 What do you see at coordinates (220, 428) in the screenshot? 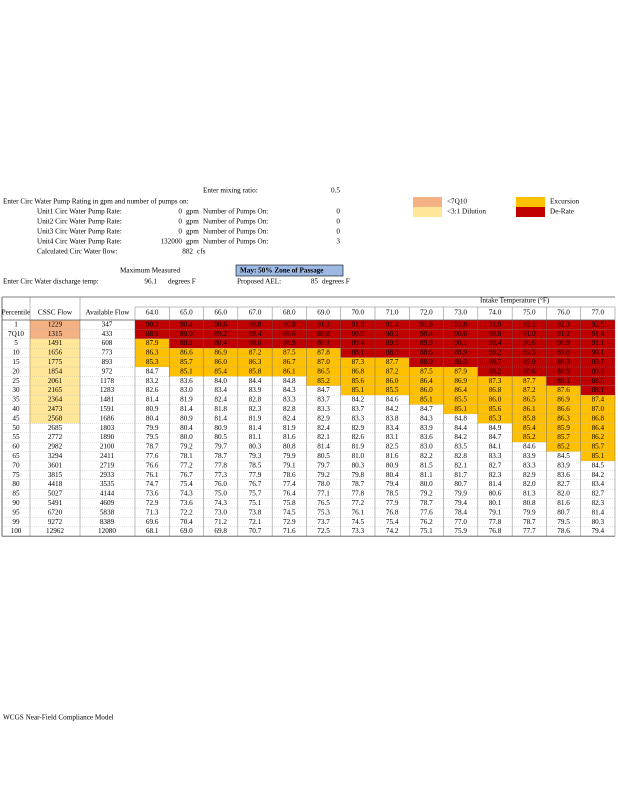
I see `temperature: 80.9` at bounding box center [220, 428].